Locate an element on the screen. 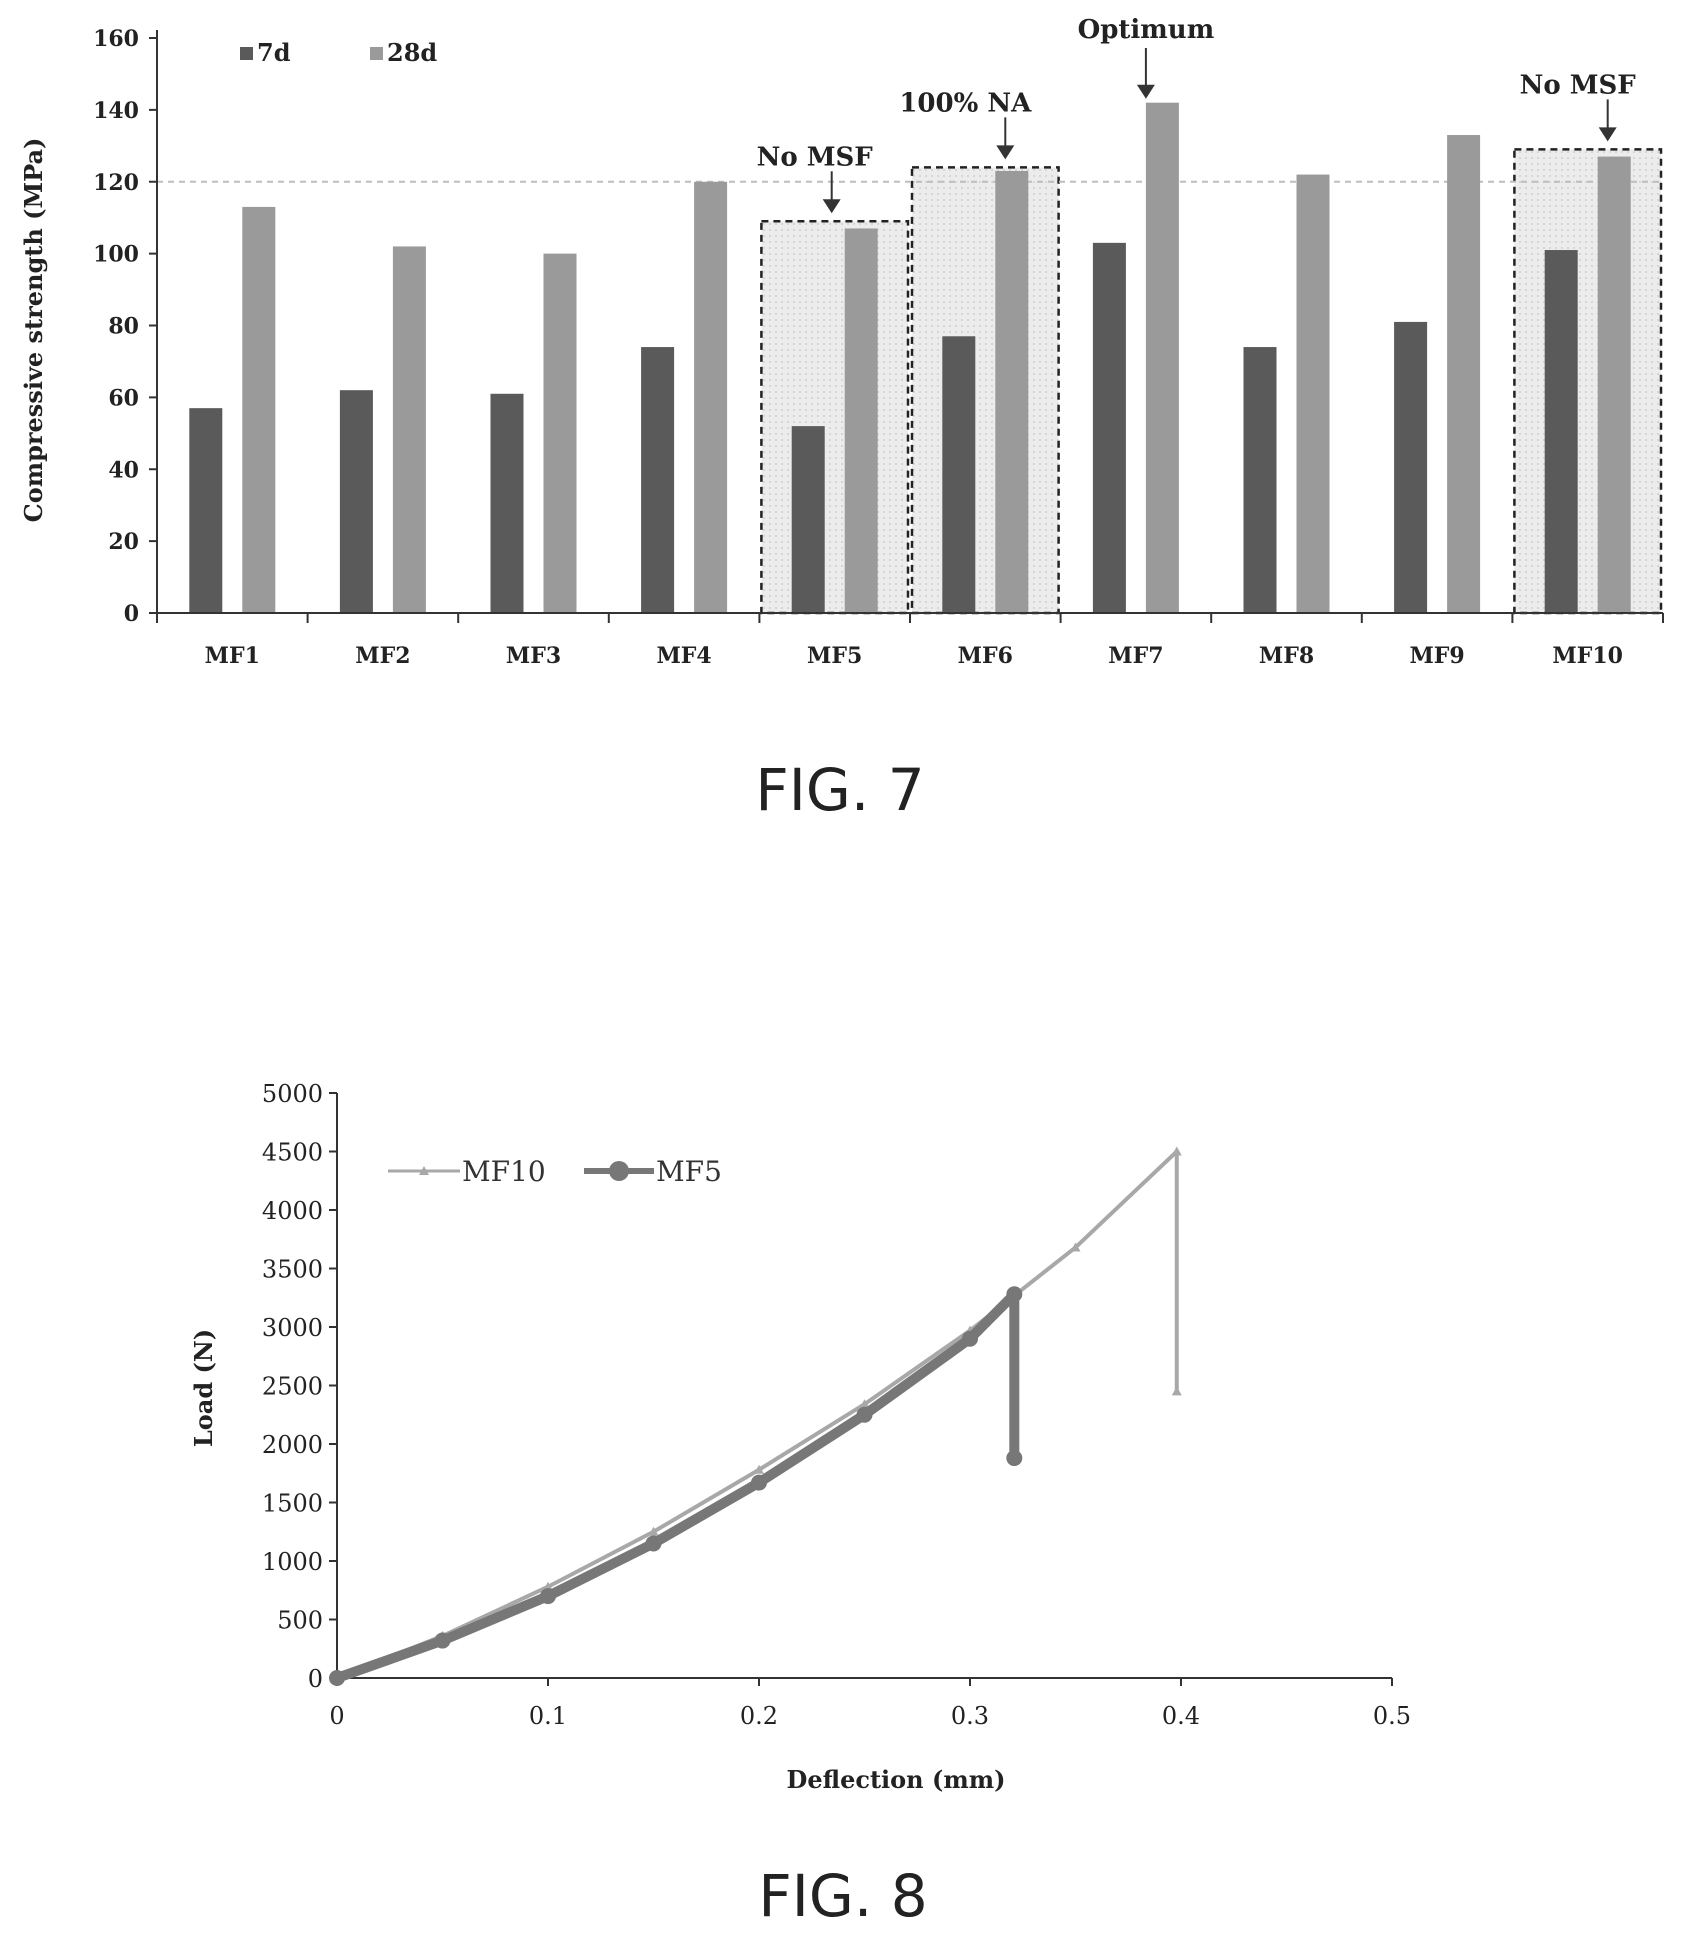  fig7-y-tick-label: 160 is located at coordinates (116, 39).